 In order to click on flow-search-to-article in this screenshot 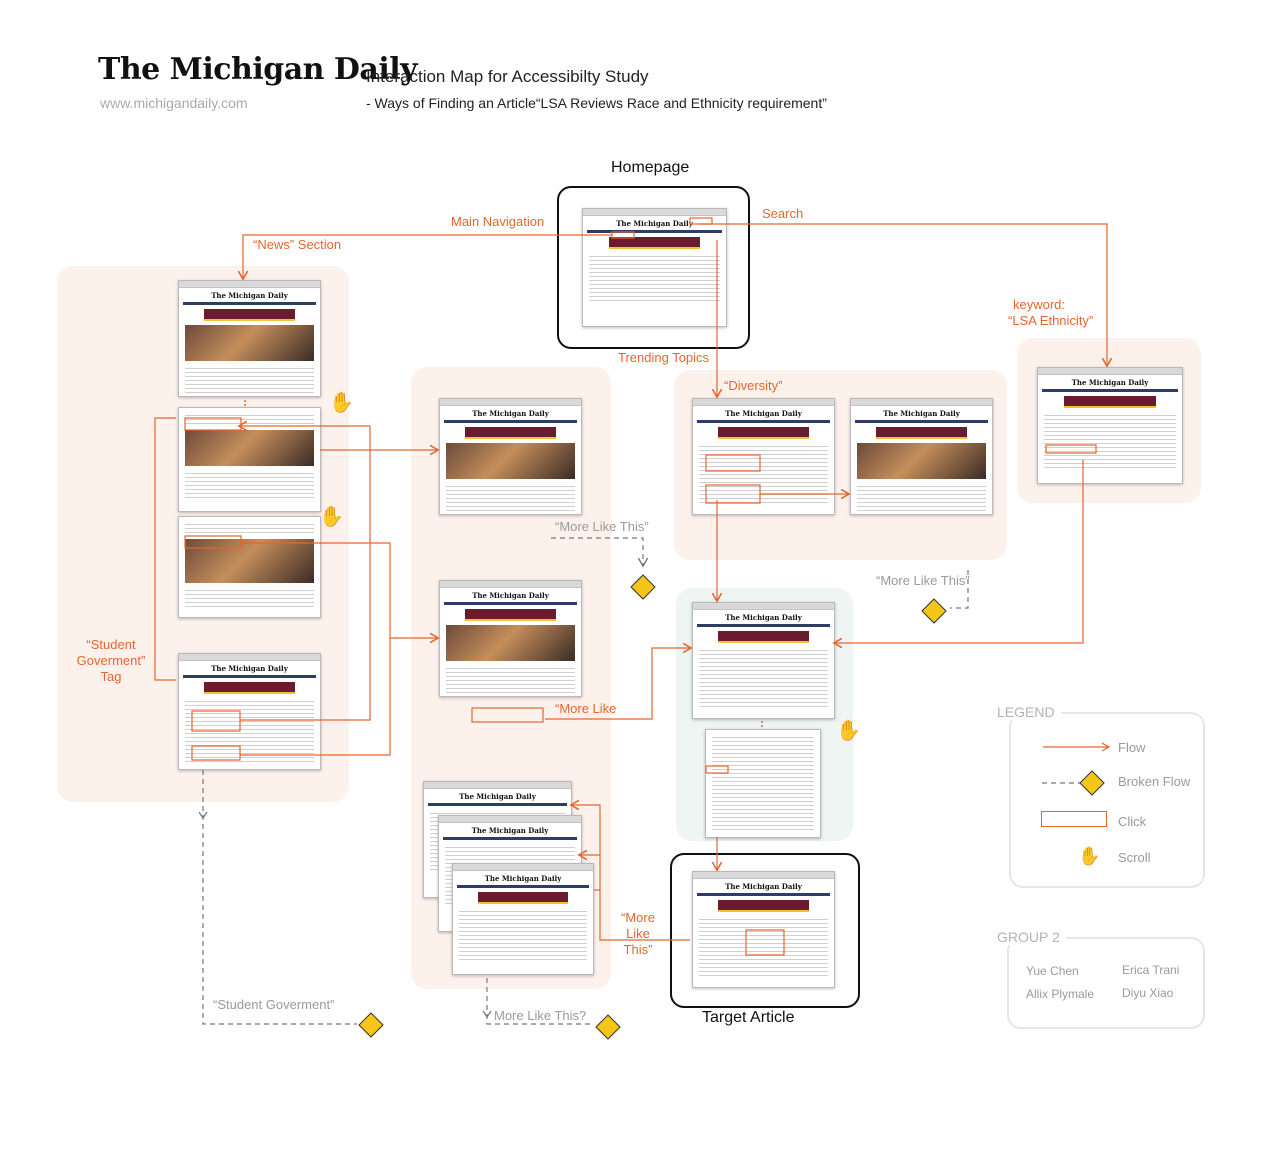, I will do `click(959, 551)`.